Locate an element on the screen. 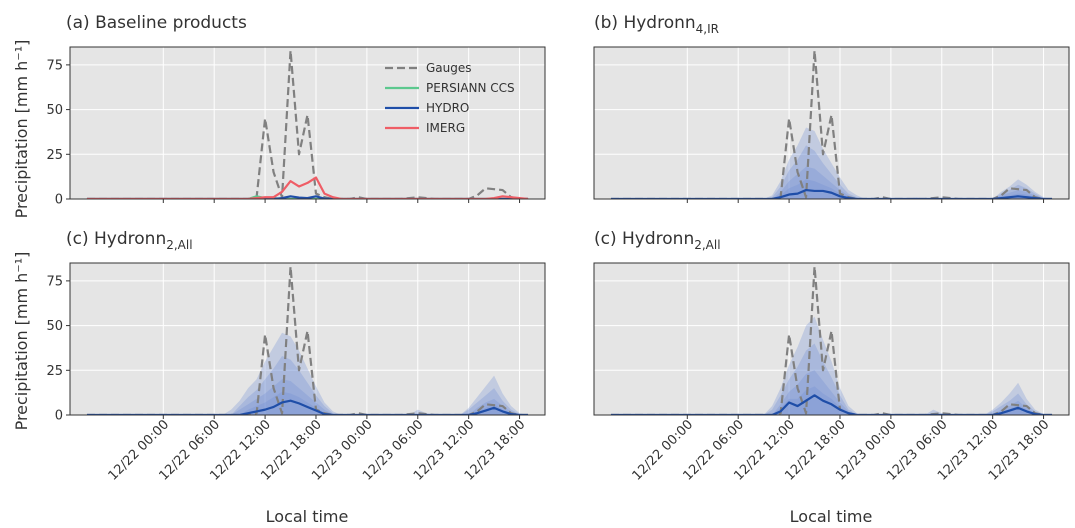  panel-d-title: (c) Hydronn2,All is located at coordinates (657, 240).